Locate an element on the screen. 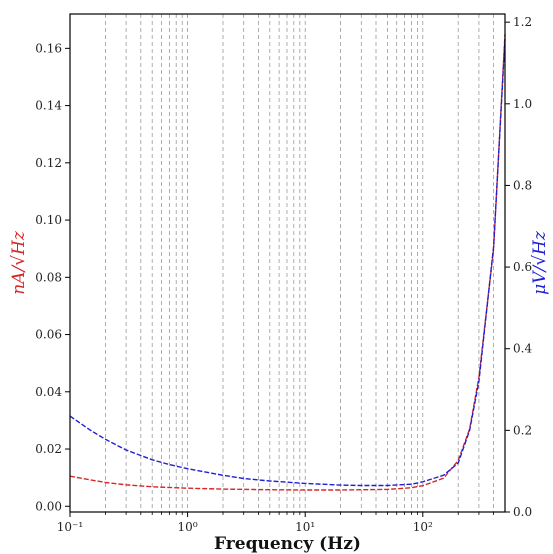 The image size is (553, 554). right-y-tick-label: 1.2 is located at coordinates (522, 22).